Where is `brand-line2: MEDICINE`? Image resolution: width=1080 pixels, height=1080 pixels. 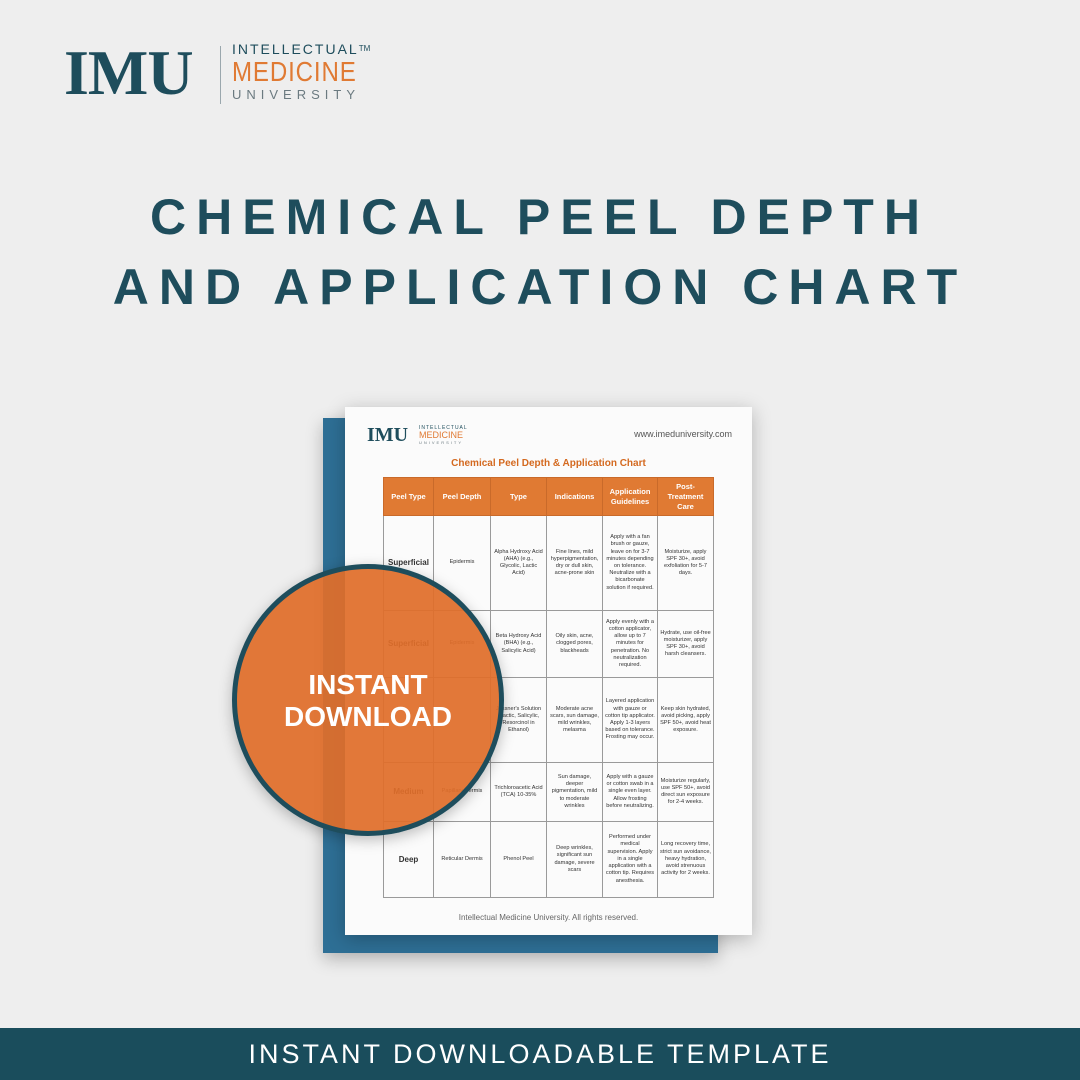 brand-line2: MEDICINE is located at coordinates (294, 71).